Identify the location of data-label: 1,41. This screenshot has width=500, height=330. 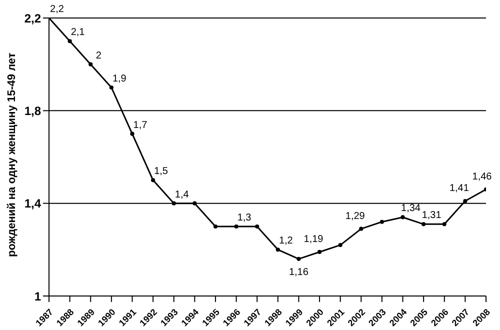
(459, 188).